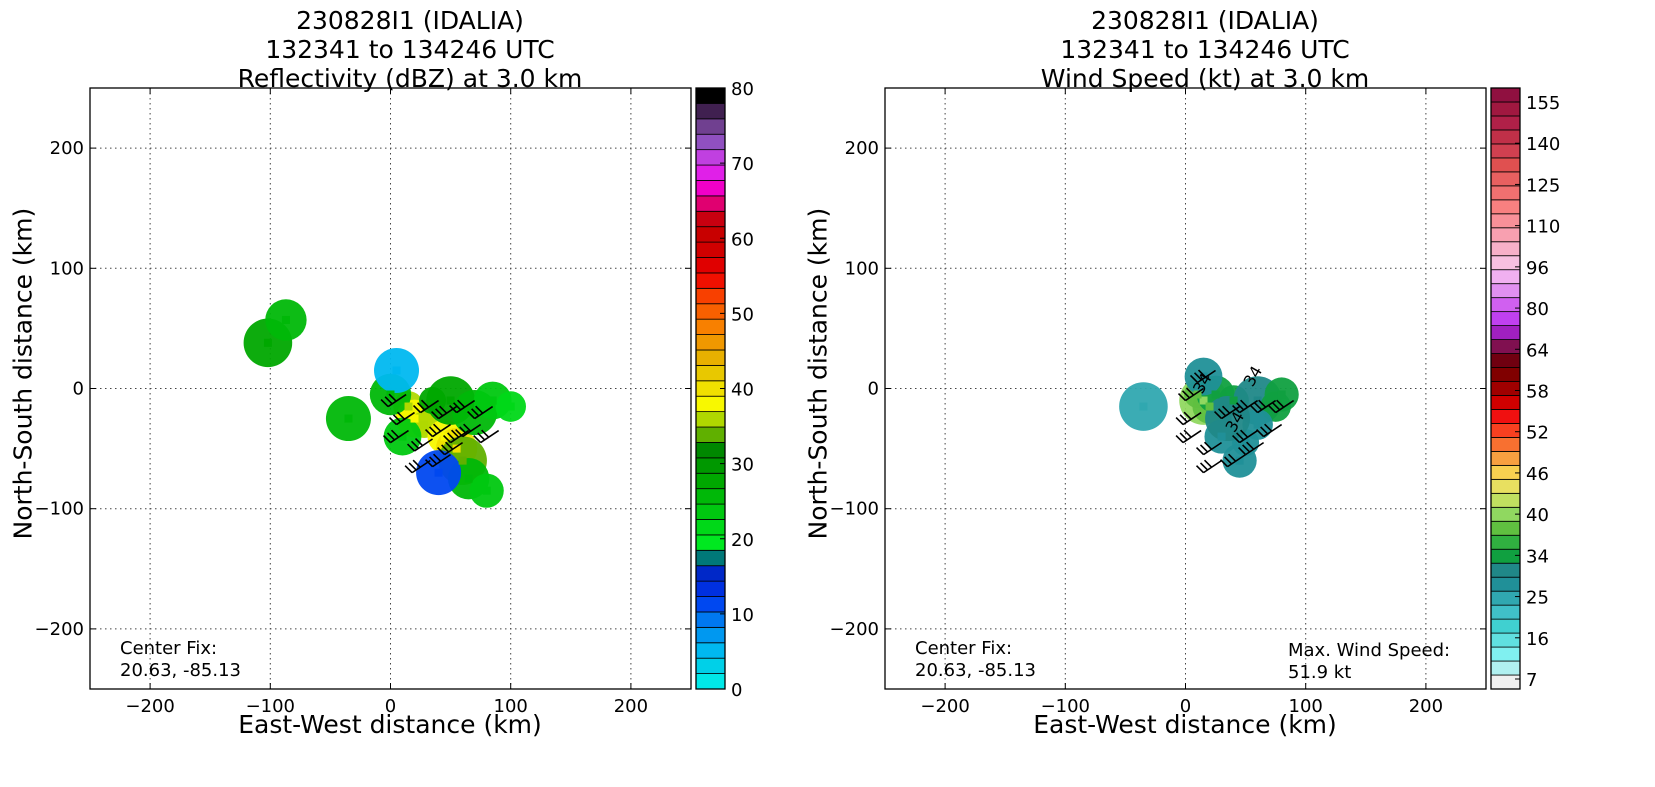 The image size is (1655, 787). Describe the element at coordinates (1537, 392) in the screenshot. I see `colorbar-tick-label: 58` at that location.